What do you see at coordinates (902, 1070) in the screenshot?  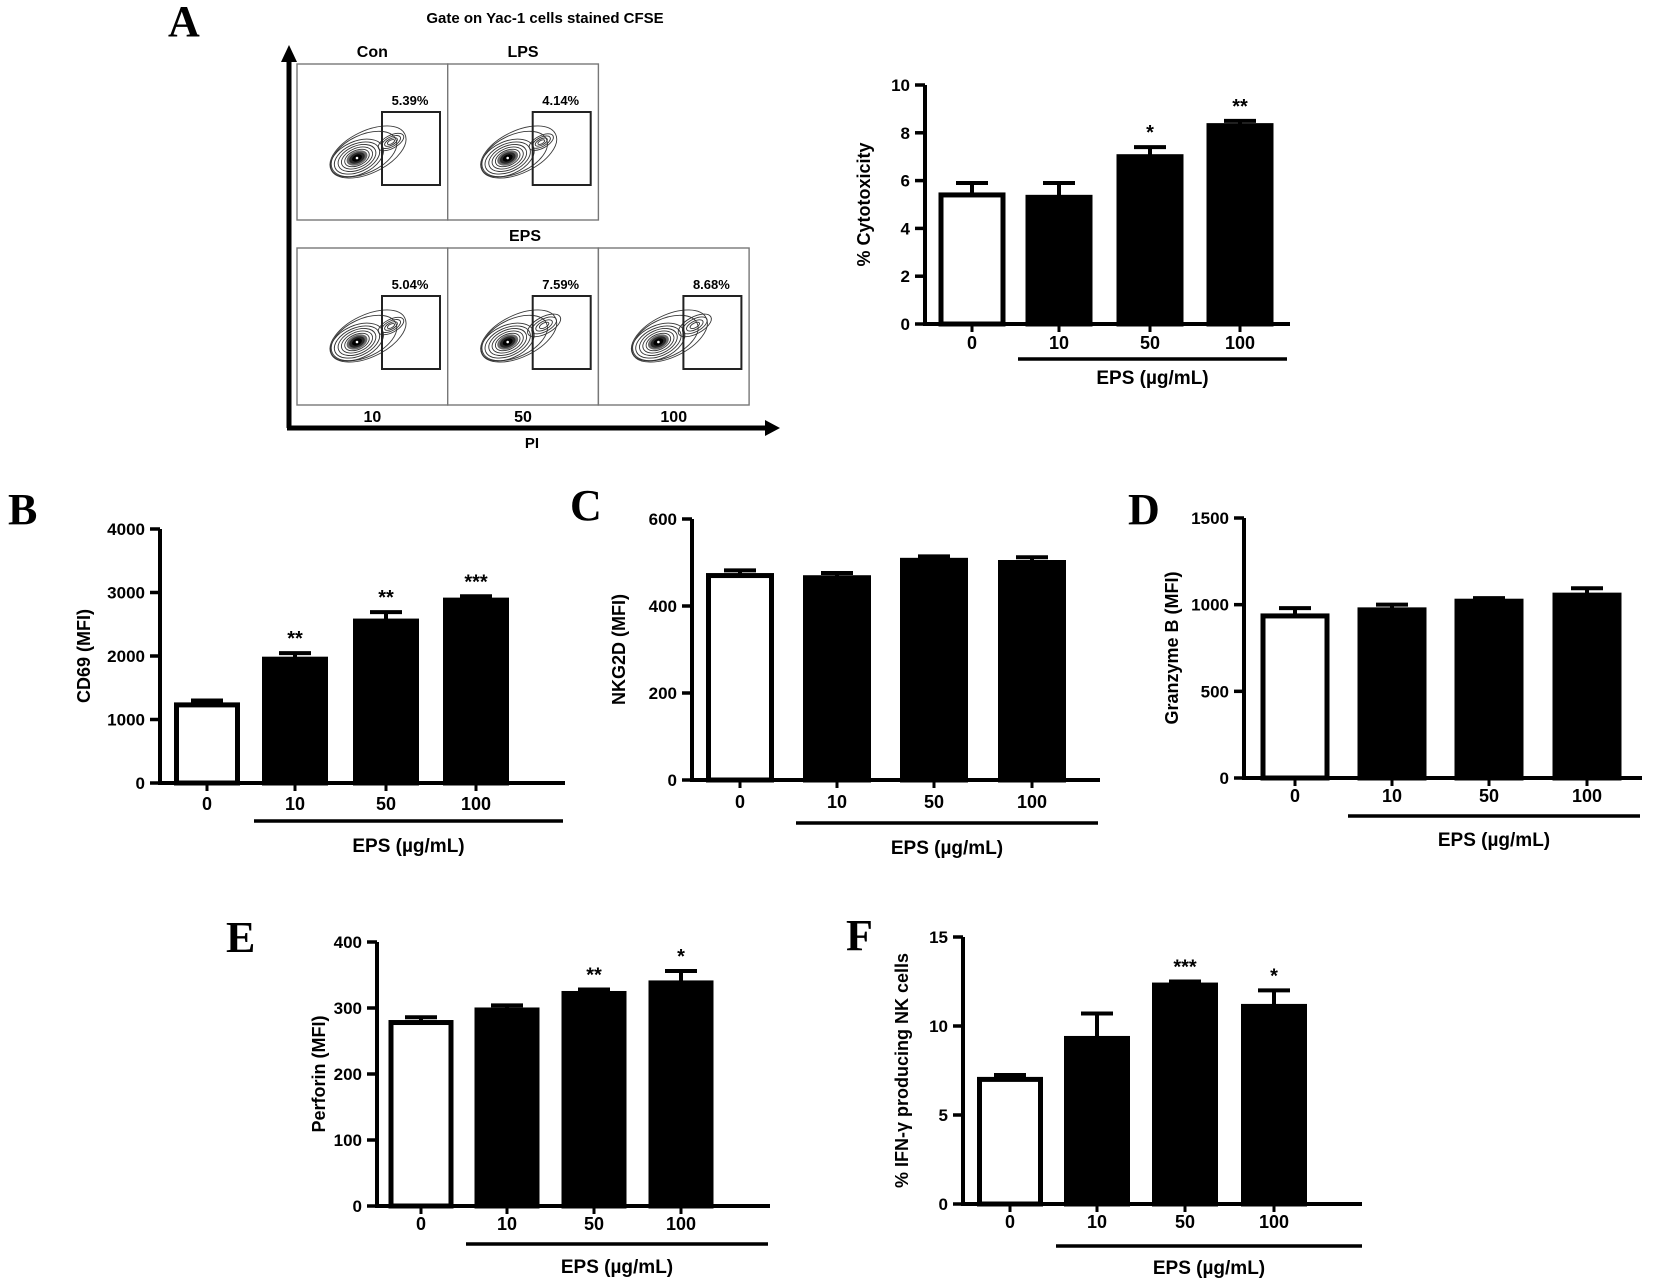 I see `y-axis-title: % IFN-γ producing NK cells` at bounding box center [902, 1070].